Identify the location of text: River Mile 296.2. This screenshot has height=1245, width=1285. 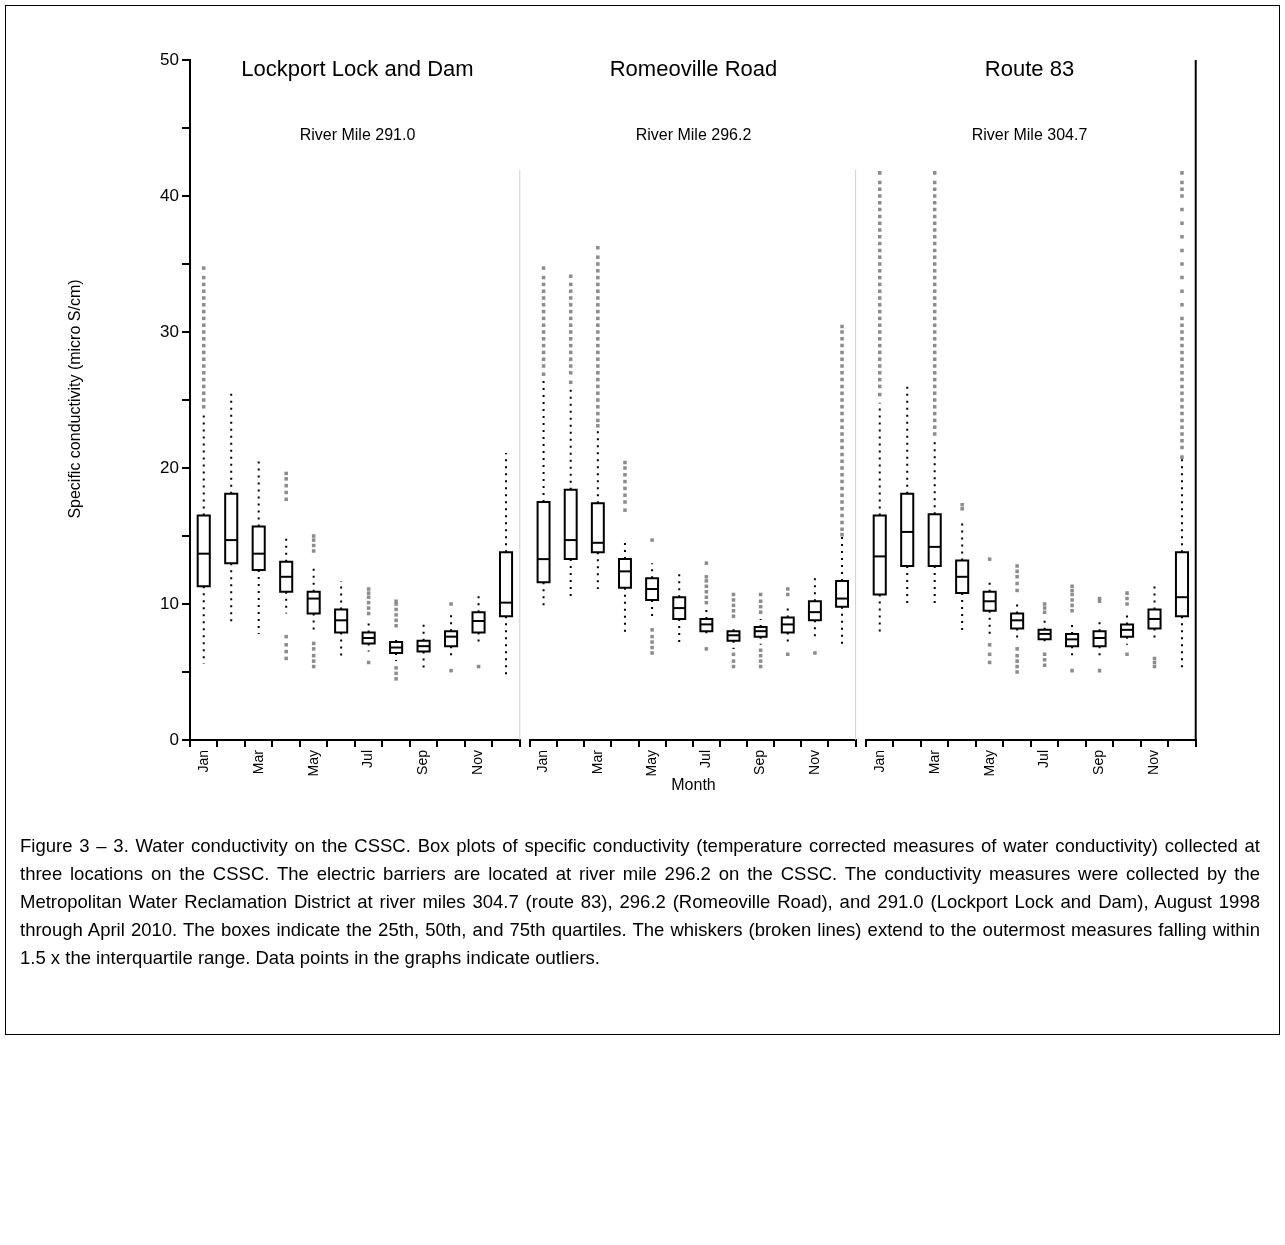
(693, 135).